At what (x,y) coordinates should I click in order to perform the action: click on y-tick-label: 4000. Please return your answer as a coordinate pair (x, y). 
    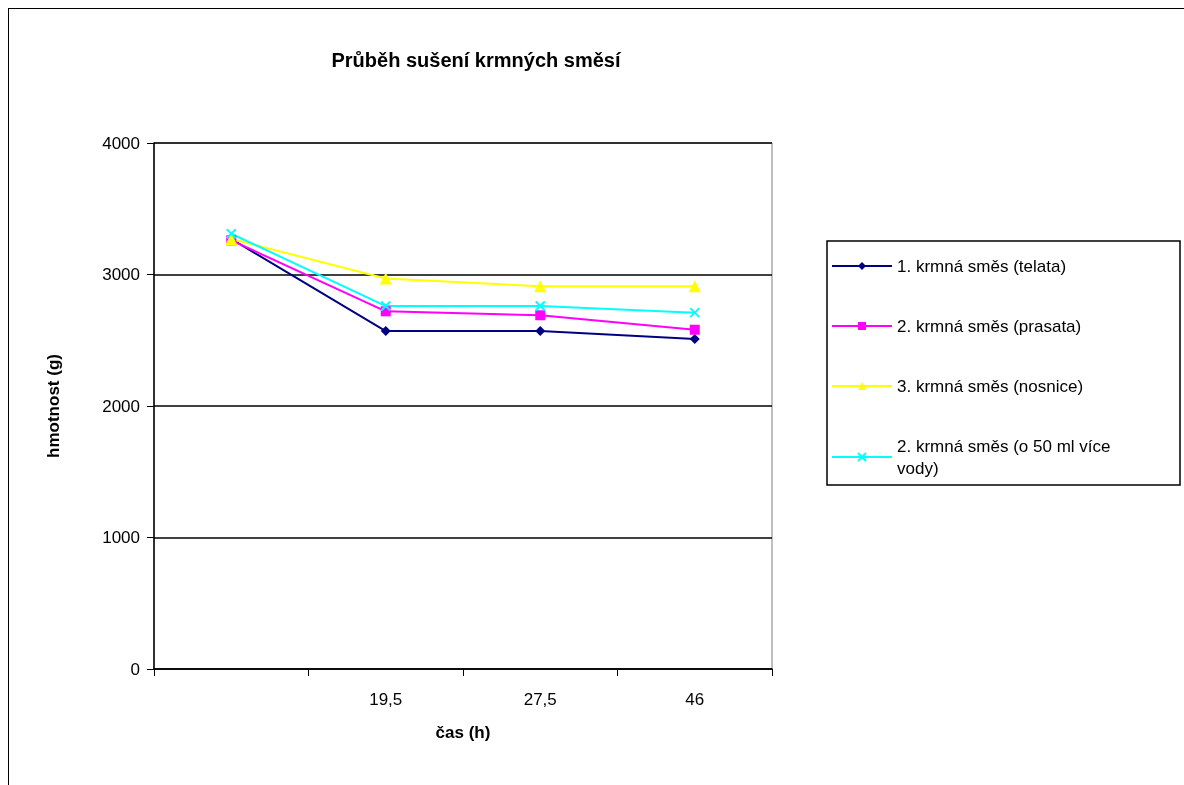
    Looking at the image, I should click on (121, 143).